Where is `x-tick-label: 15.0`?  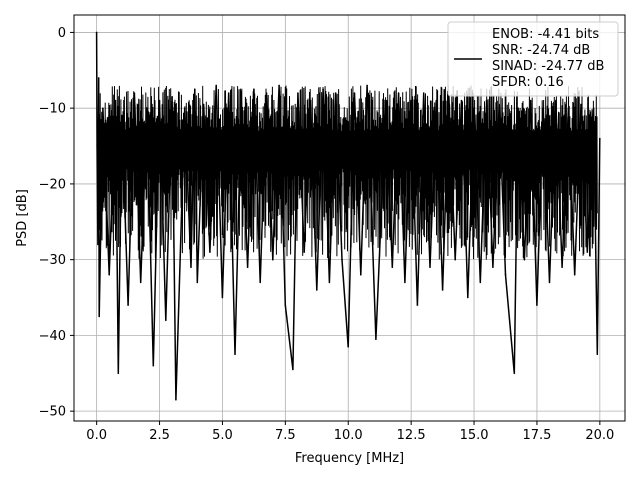
x-tick-label: 15.0 is located at coordinates (474, 435).